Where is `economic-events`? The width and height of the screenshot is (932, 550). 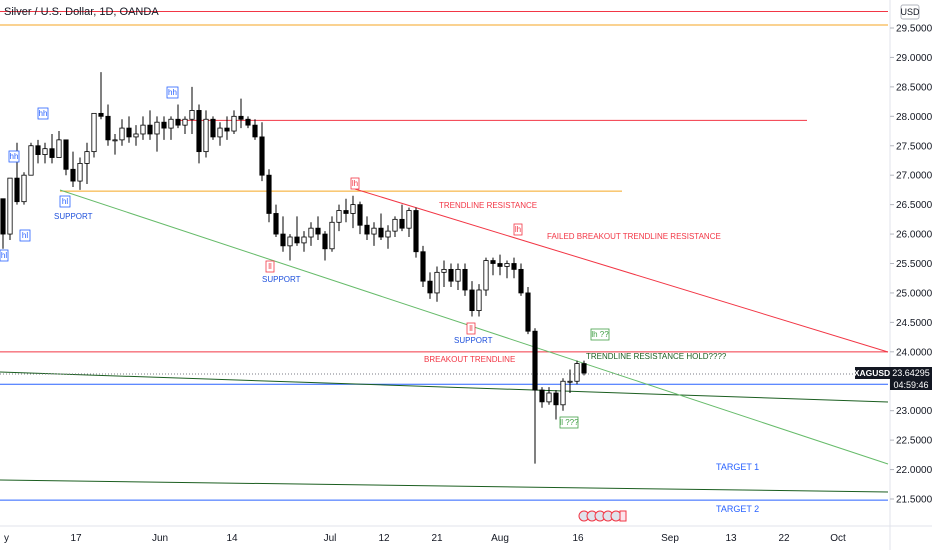 economic-events is located at coordinates (602, 516).